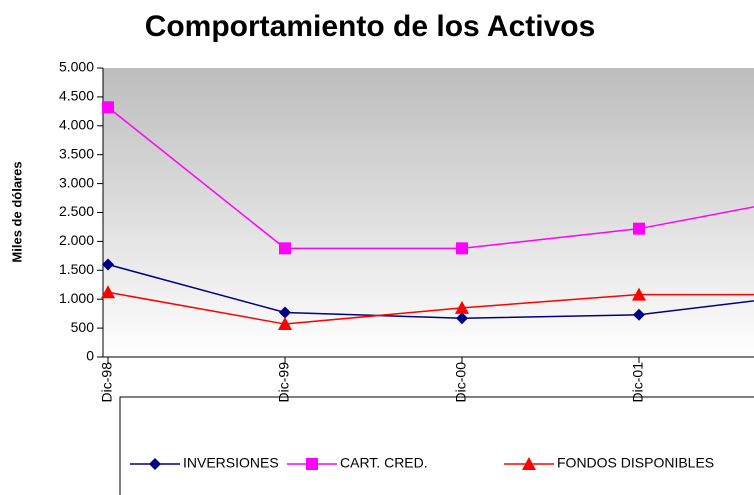  I want to click on y-tick-label: 2.500, so click(76, 211).